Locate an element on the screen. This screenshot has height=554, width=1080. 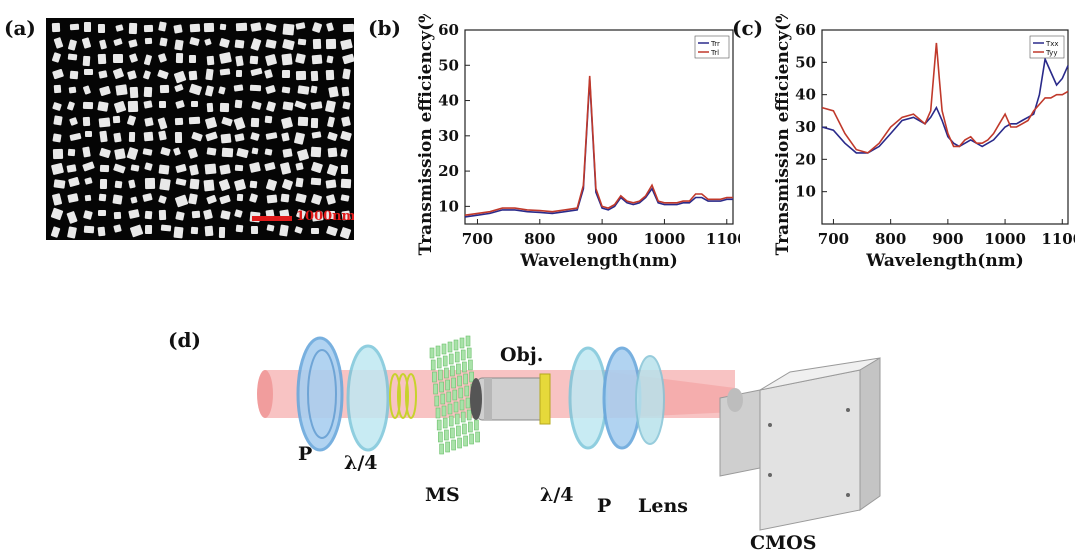
series-line-tyy is located at coordinates (945, 98).